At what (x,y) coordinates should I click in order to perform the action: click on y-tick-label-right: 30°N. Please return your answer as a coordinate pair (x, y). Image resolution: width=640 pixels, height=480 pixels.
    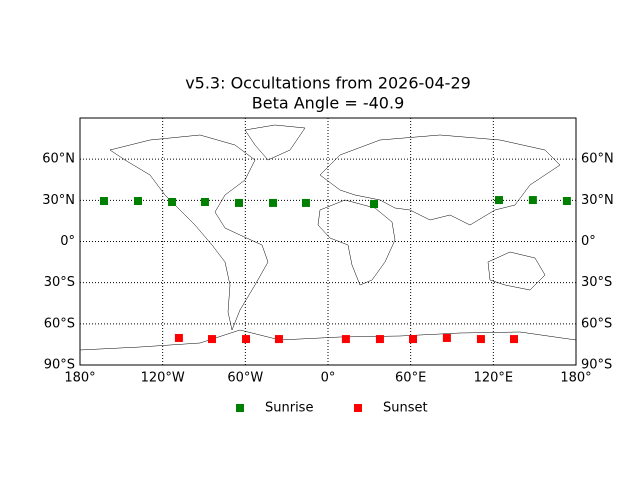
    Looking at the image, I should click on (597, 200).